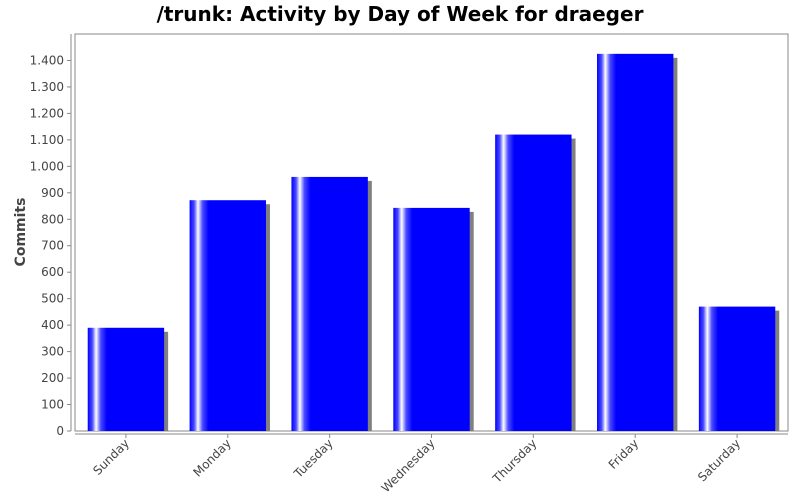  I want to click on y-tick-label: 1.200, so click(47, 113).